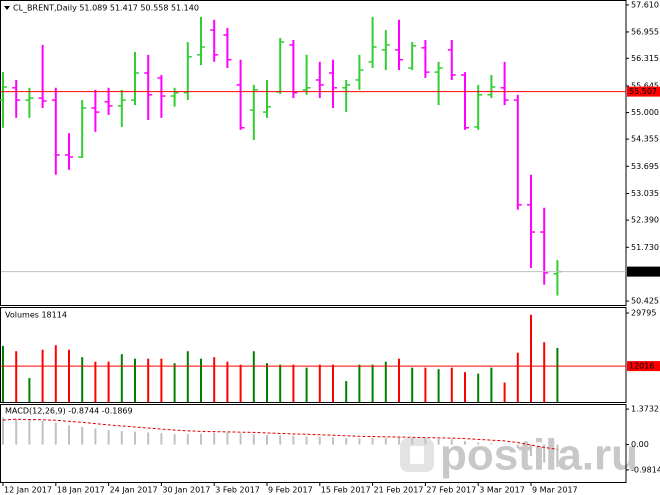 The image size is (660, 495). Describe the element at coordinates (69, 411) in the screenshot. I see `pane-title: MACD(12,26,9) -0.8744 -0.1869` at that location.